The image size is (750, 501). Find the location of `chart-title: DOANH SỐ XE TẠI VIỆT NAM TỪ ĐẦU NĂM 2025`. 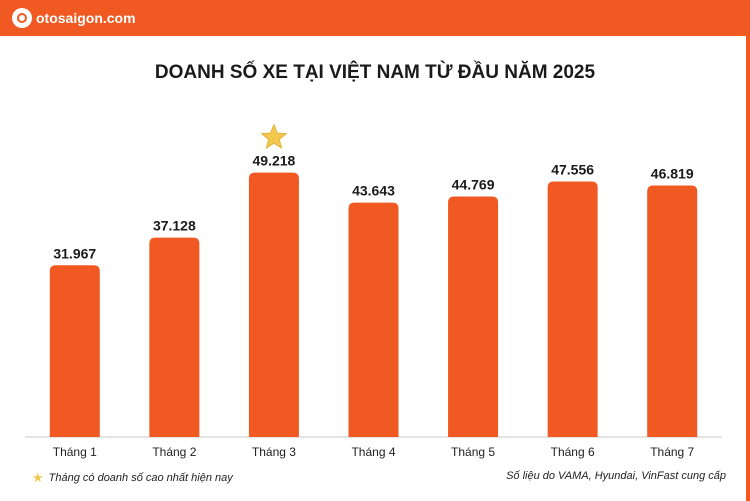

chart-title: DOANH SỐ XE TẠI VIỆT NAM TỪ ĐẦU NĂM 2025 is located at coordinates (375, 72).